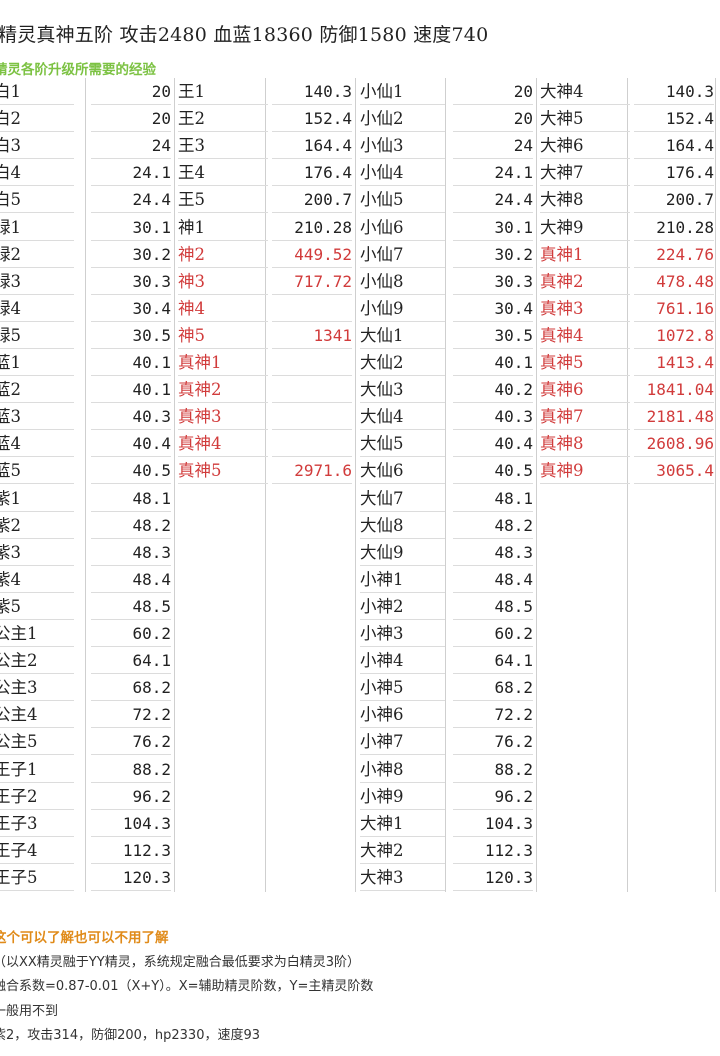 The image size is (720, 1056). What do you see at coordinates (223, 416) in the screenshot?
I see `table-cell-name: 真神3` at bounding box center [223, 416].